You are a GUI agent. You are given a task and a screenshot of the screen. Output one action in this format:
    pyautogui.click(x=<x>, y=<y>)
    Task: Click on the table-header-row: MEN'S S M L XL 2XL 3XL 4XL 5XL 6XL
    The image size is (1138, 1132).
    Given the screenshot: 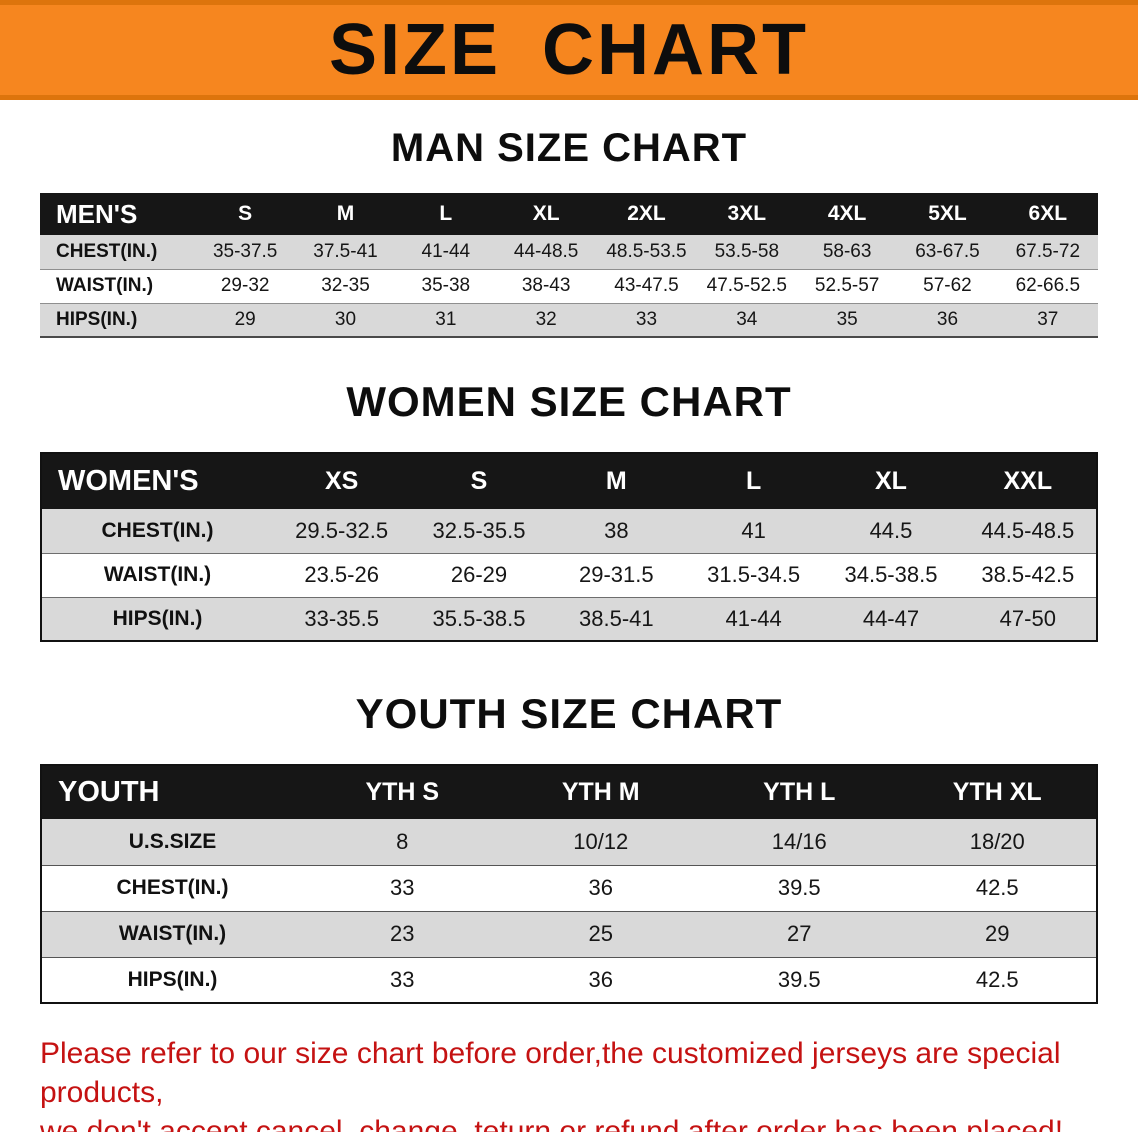 What is the action you would take?
    pyautogui.click(x=569, y=214)
    